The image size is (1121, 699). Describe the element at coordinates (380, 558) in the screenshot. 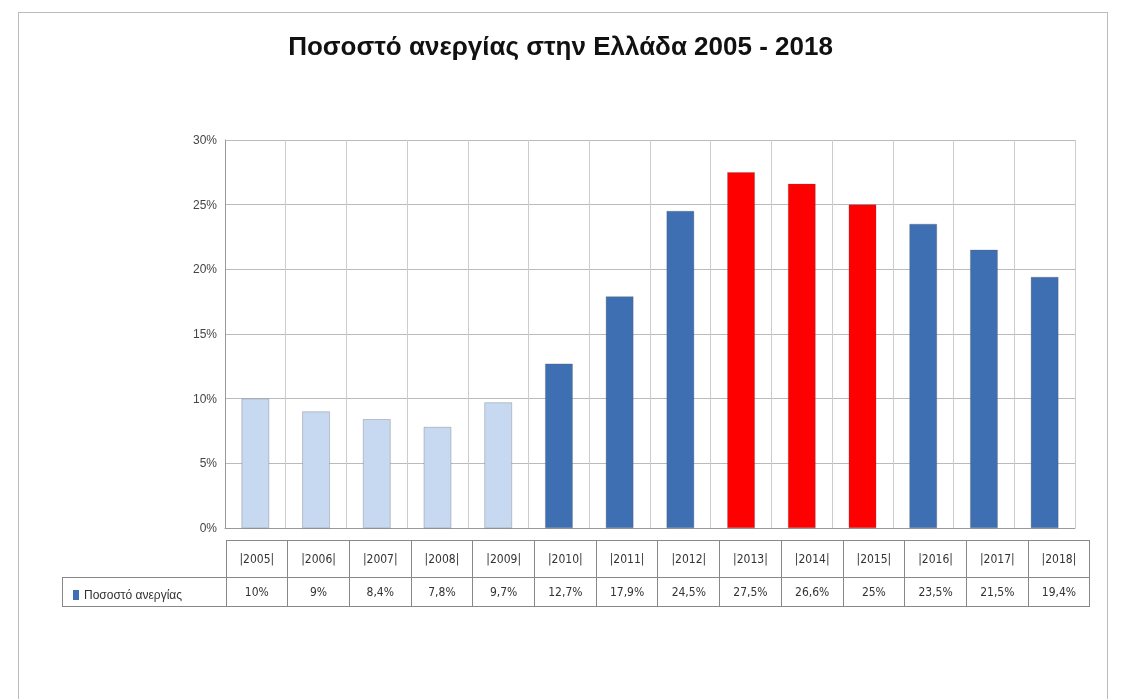

I see `x-tick-label: |2007|` at that location.